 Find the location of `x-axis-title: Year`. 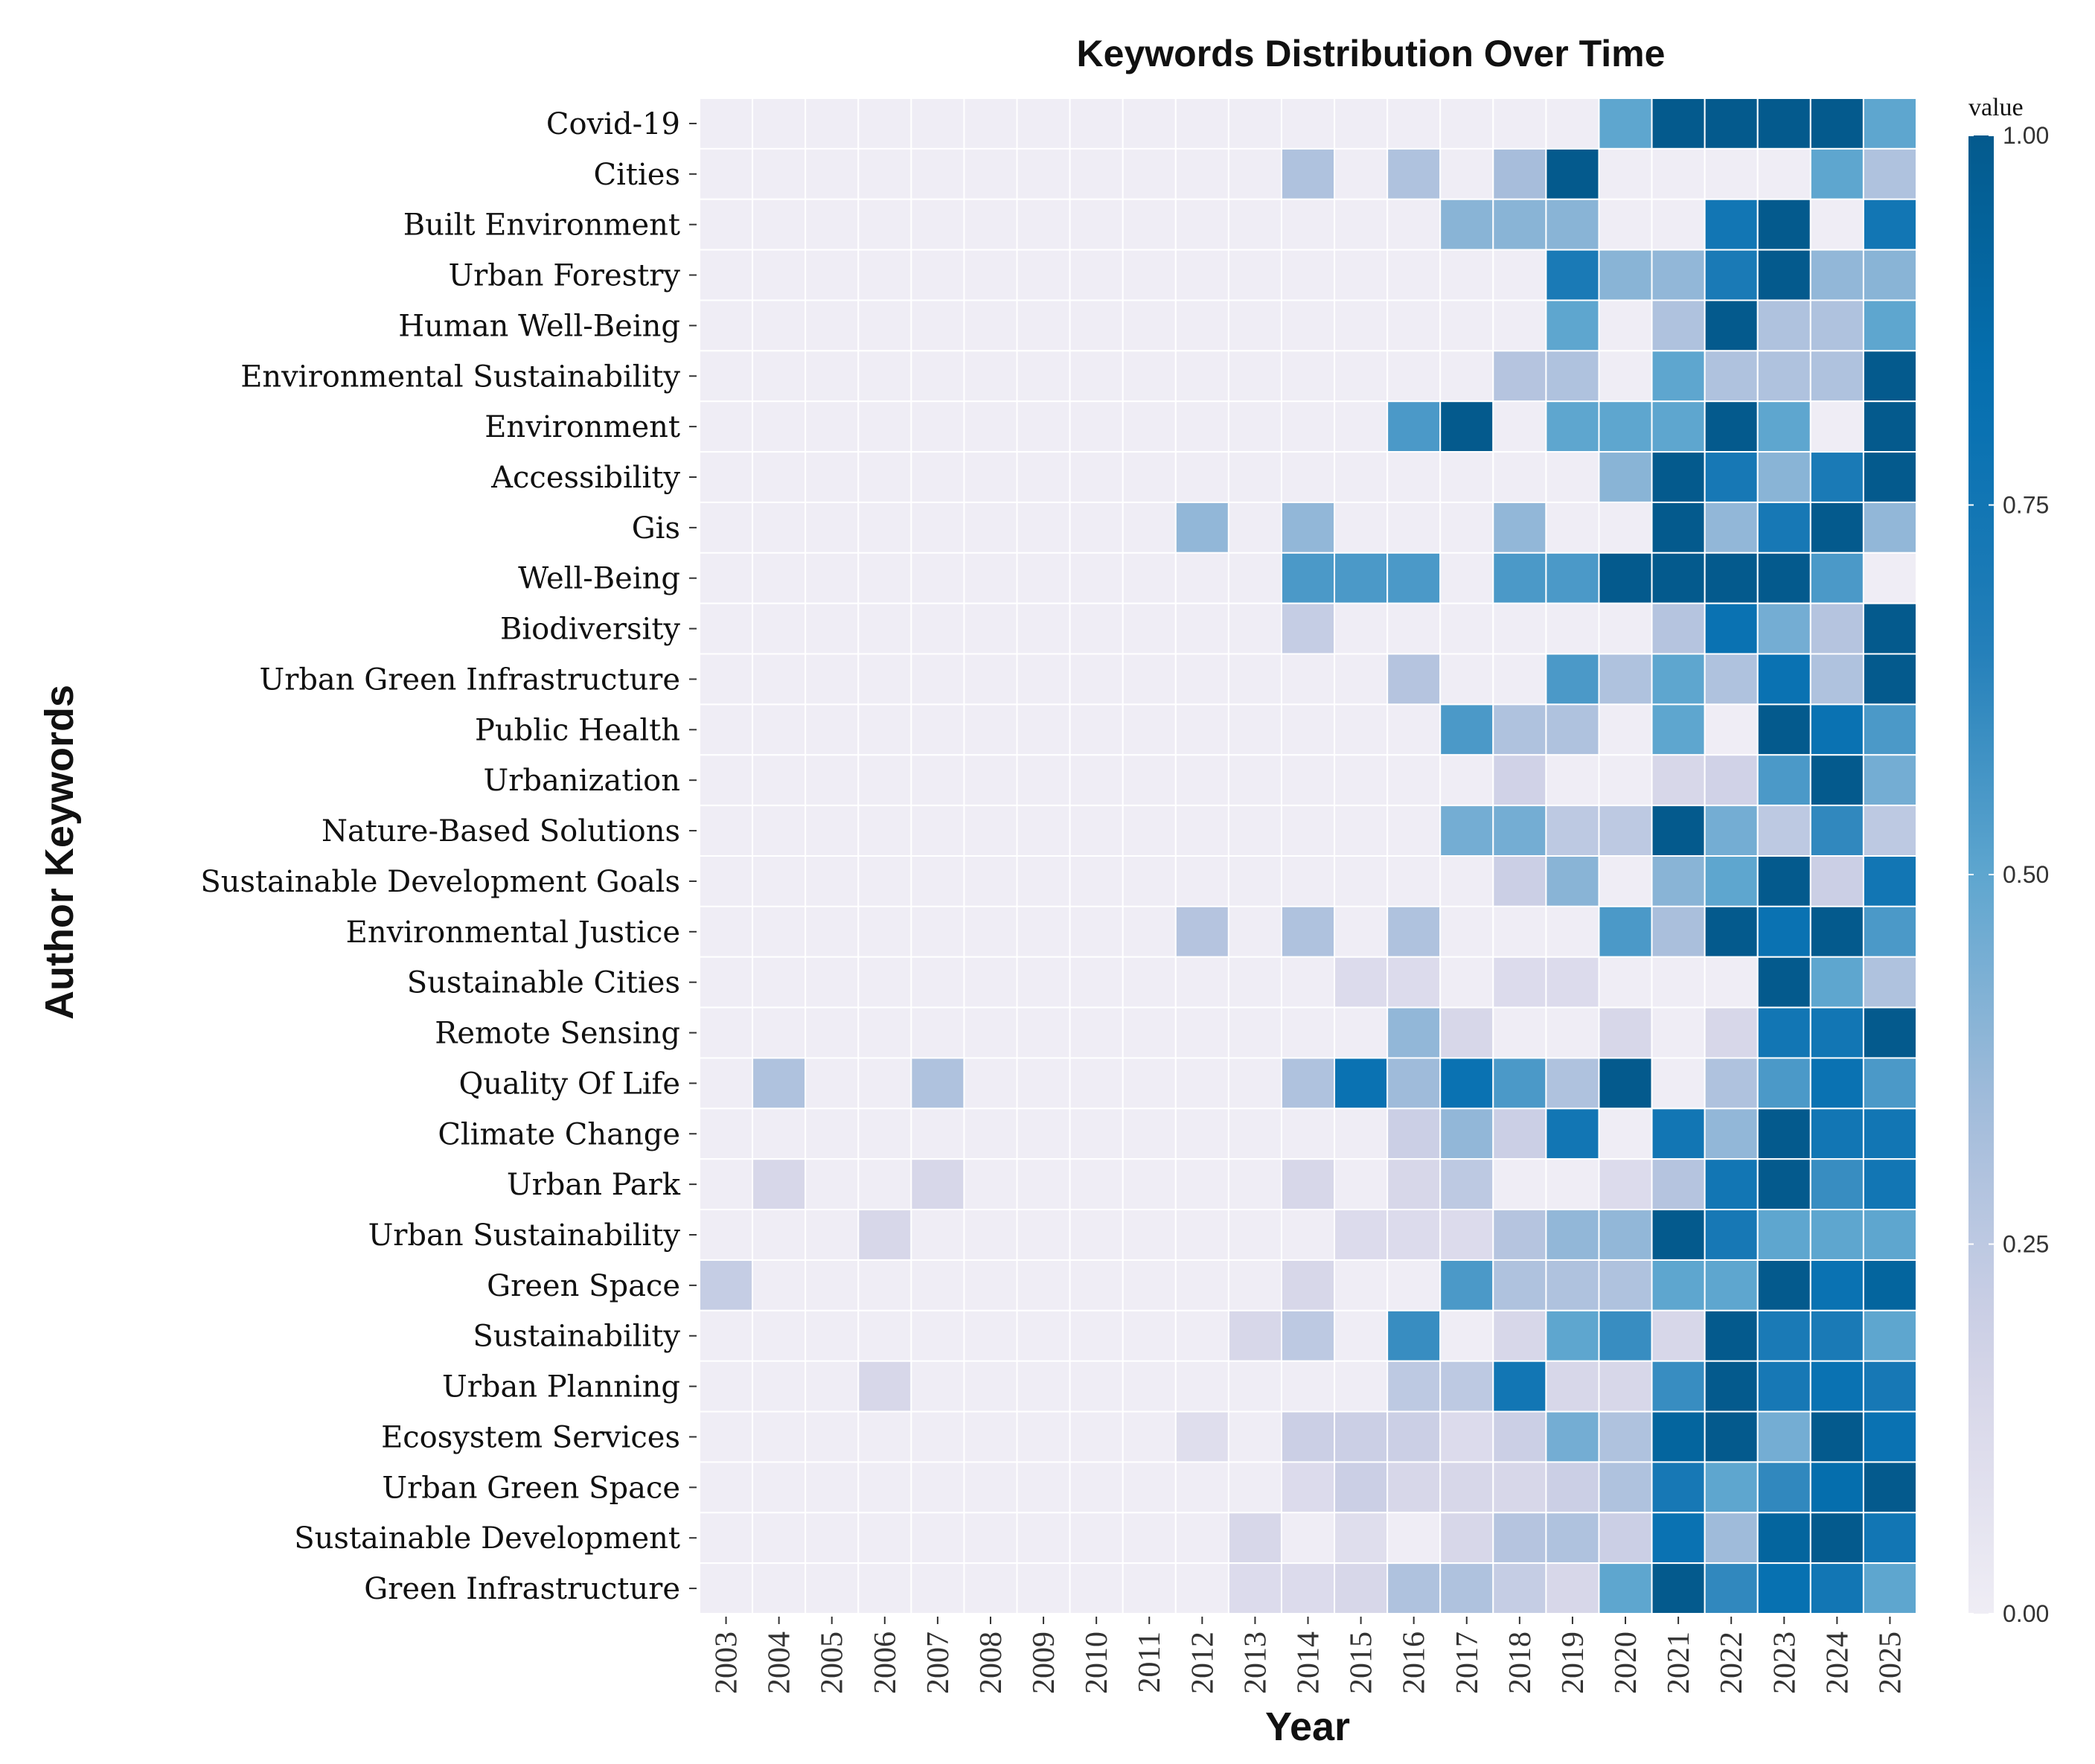

x-axis-title: Year is located at coordinates (1308, 1726).